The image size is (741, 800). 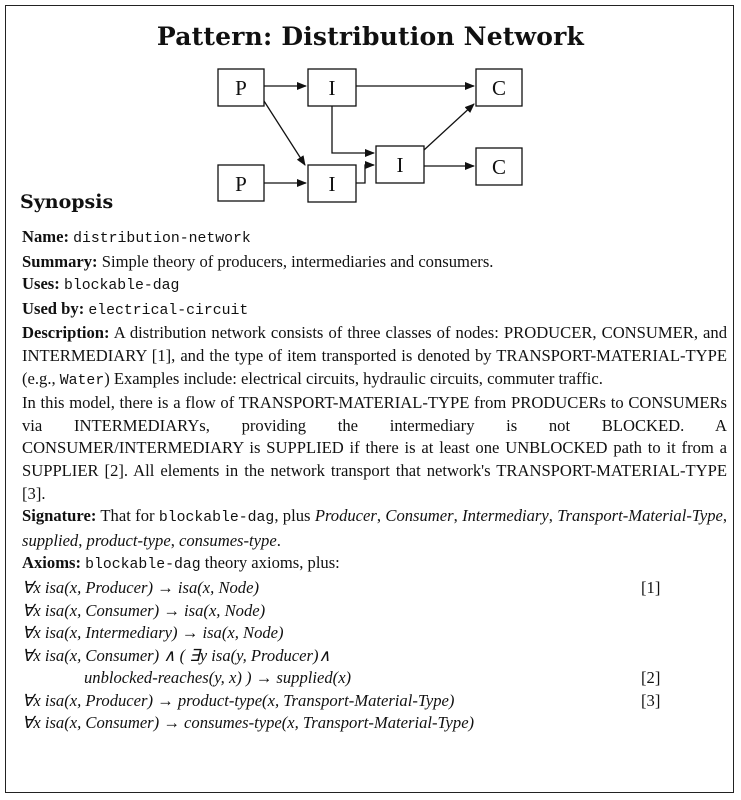 I want to click on node-intermediary-1-box, so click(x=332, y=87).